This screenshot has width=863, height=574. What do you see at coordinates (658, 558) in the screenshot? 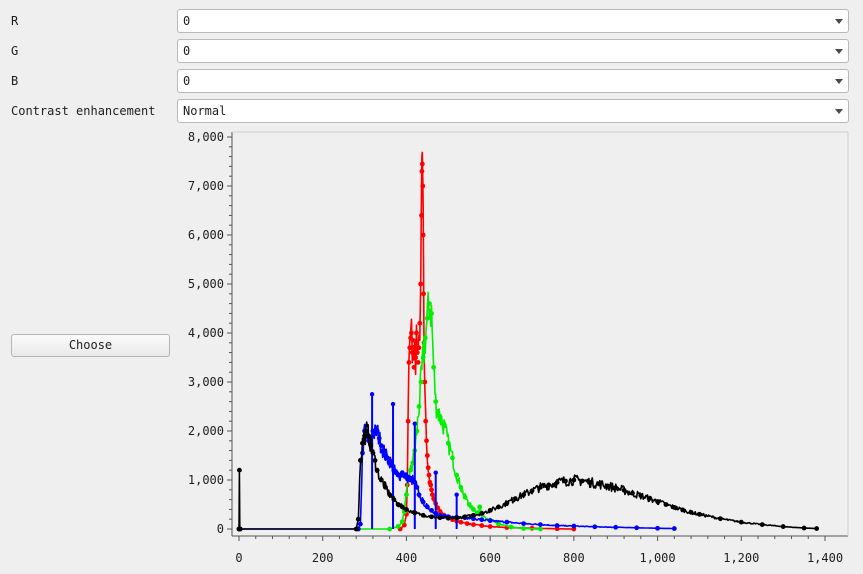
I see `x-tick-label: 1,000` at bounding box center [658, 558].